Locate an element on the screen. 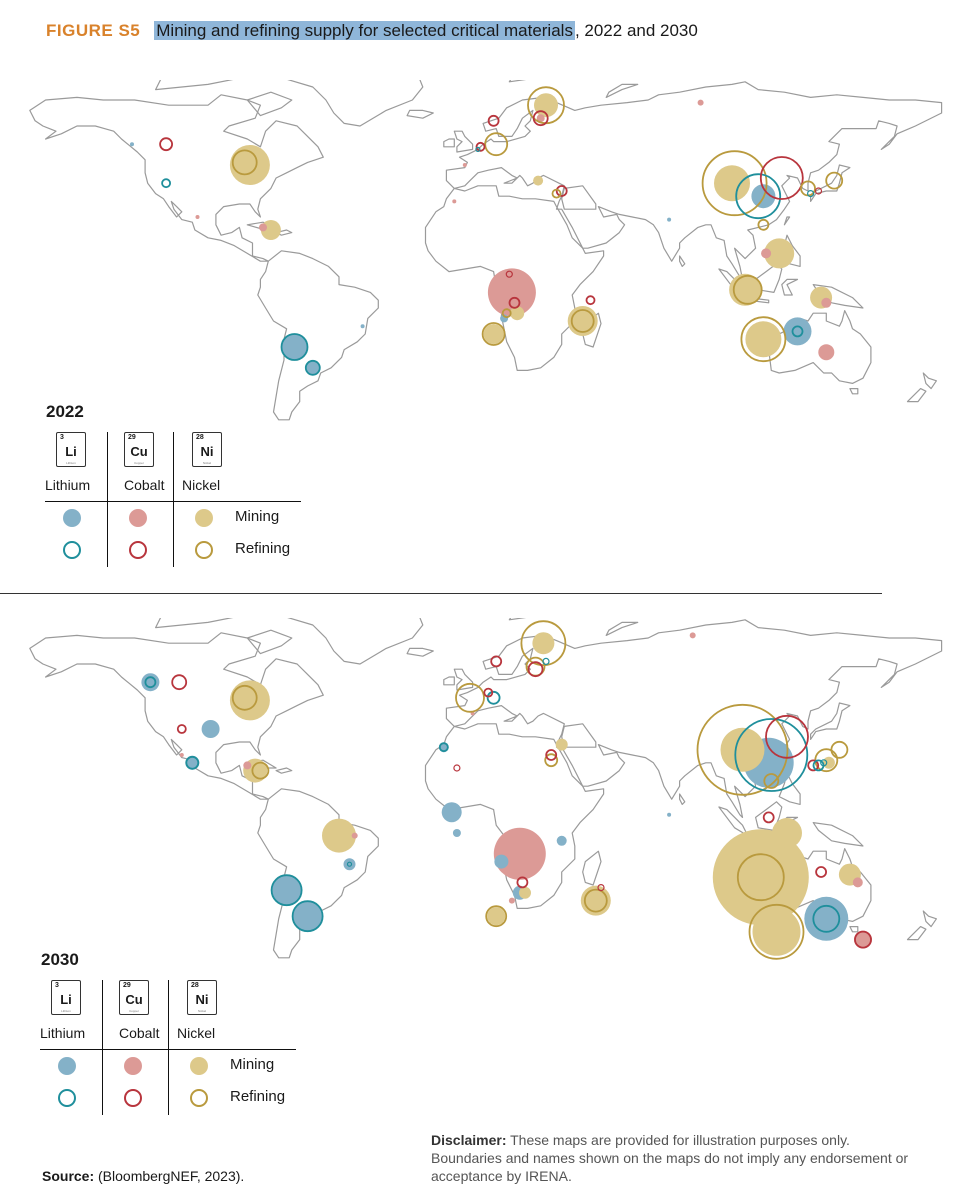 The image size is (956, 1200). cobalt-mining-marker-russia is located at coordinates (540, 118).